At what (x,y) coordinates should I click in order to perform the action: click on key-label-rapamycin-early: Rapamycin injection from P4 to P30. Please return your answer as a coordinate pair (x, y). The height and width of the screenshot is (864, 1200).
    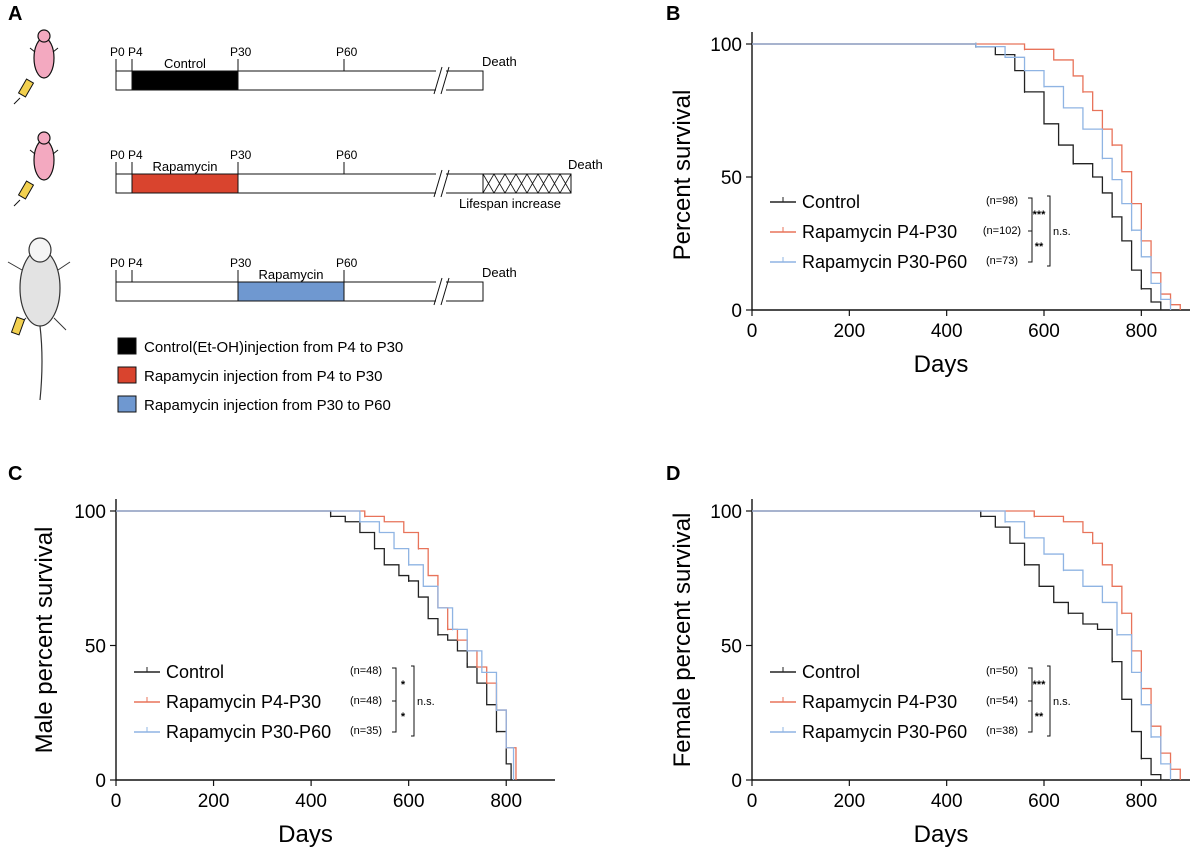
    Looking at the image, I should click on (263, 376).